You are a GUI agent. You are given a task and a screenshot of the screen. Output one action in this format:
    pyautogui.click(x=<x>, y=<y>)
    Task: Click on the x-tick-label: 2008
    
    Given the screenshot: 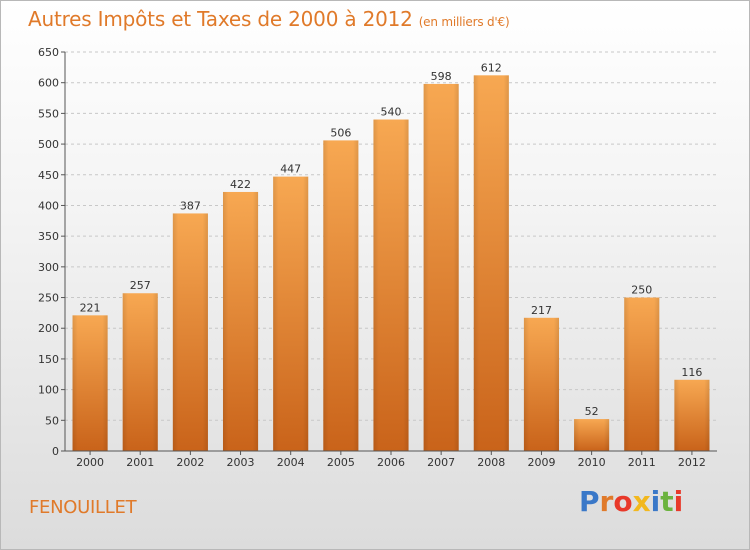 What is the action you would take?
    pyautogui.click(x=491, y=462)
    